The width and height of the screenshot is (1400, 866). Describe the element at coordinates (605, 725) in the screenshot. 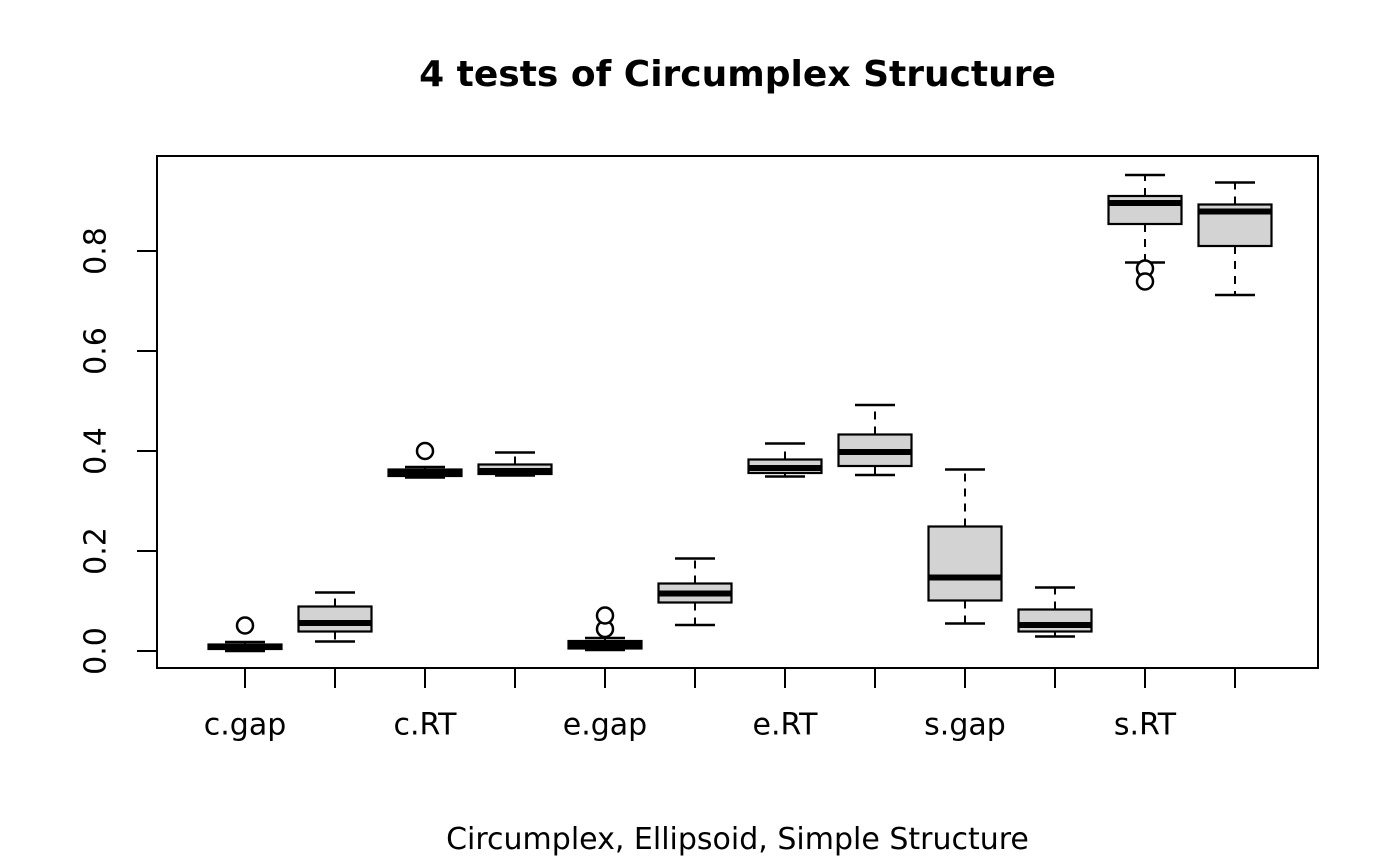

I see `group-label: e.gap` at that location.